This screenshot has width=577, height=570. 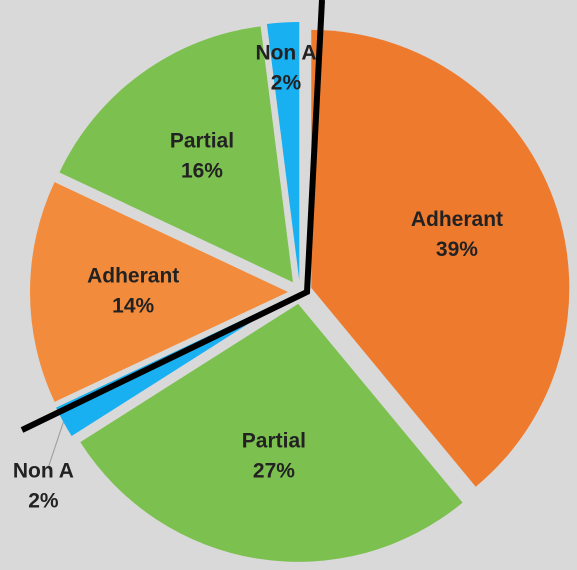 I want to click on slice-value-label: 27%, so click(x=274, y=470).